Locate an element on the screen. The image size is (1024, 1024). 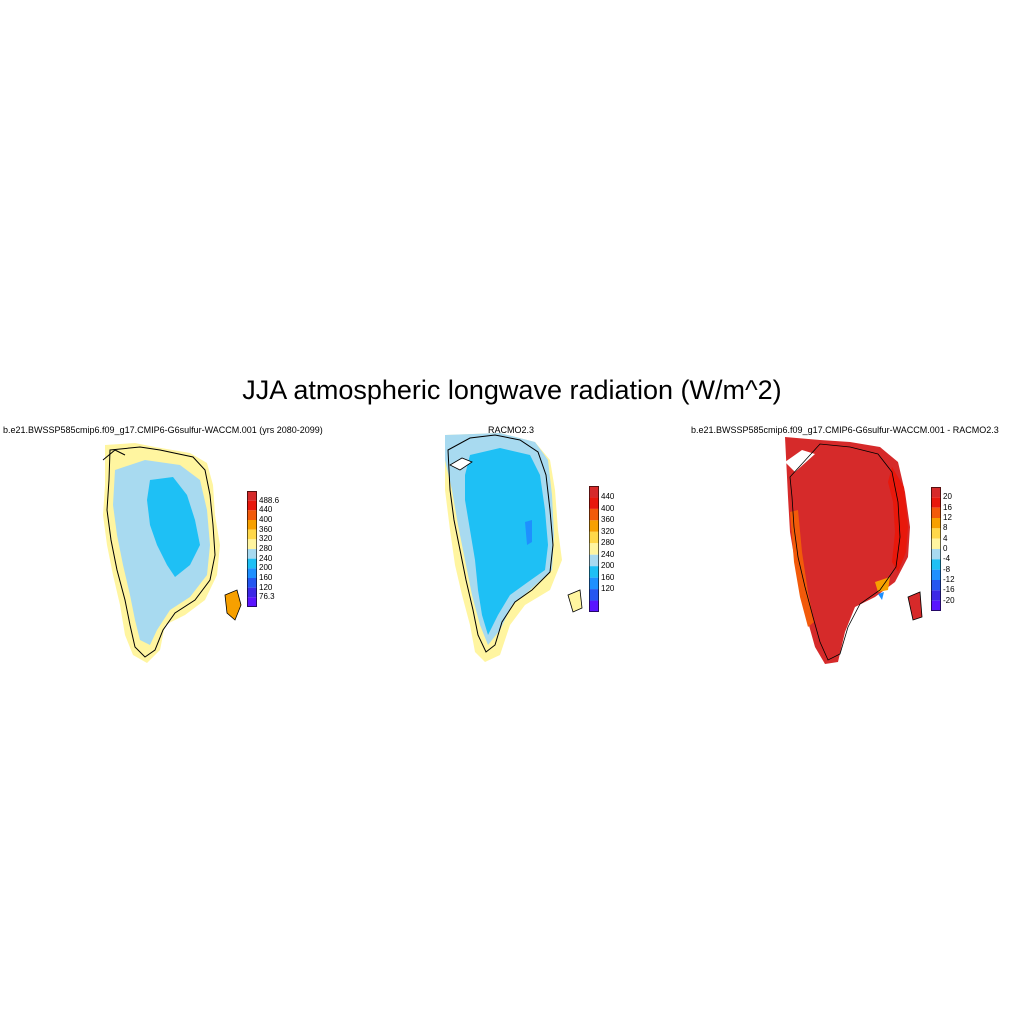
colorbar-label: -16 is located at coordinates (949, 590).